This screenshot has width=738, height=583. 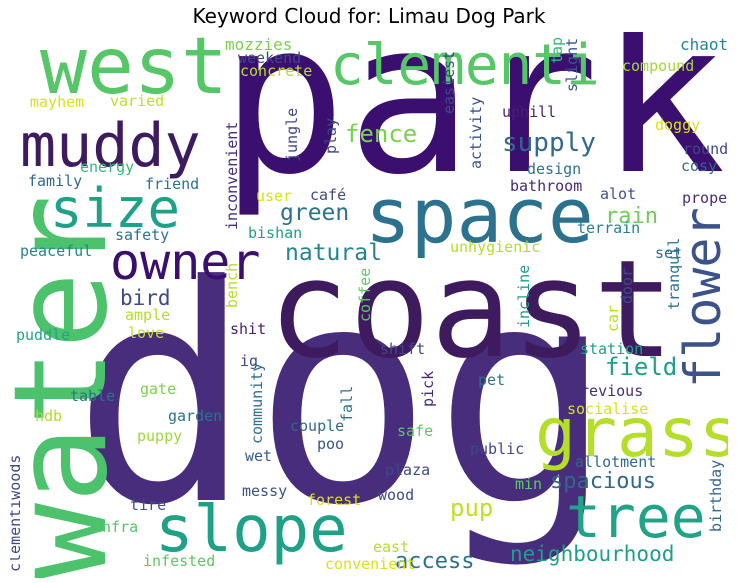 I want to click on word-previous: previous, so click(x=607, y=391).